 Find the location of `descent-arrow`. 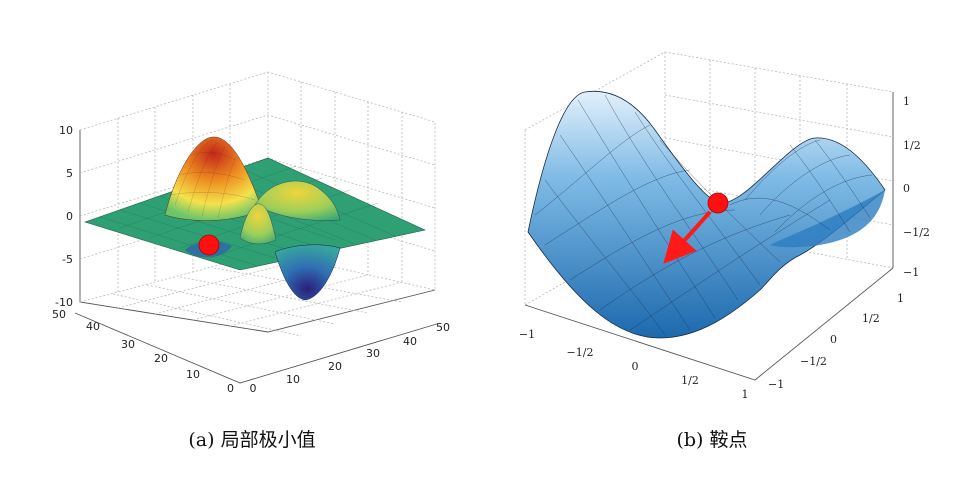

descent-arrow is located at coordinates (687, 237).